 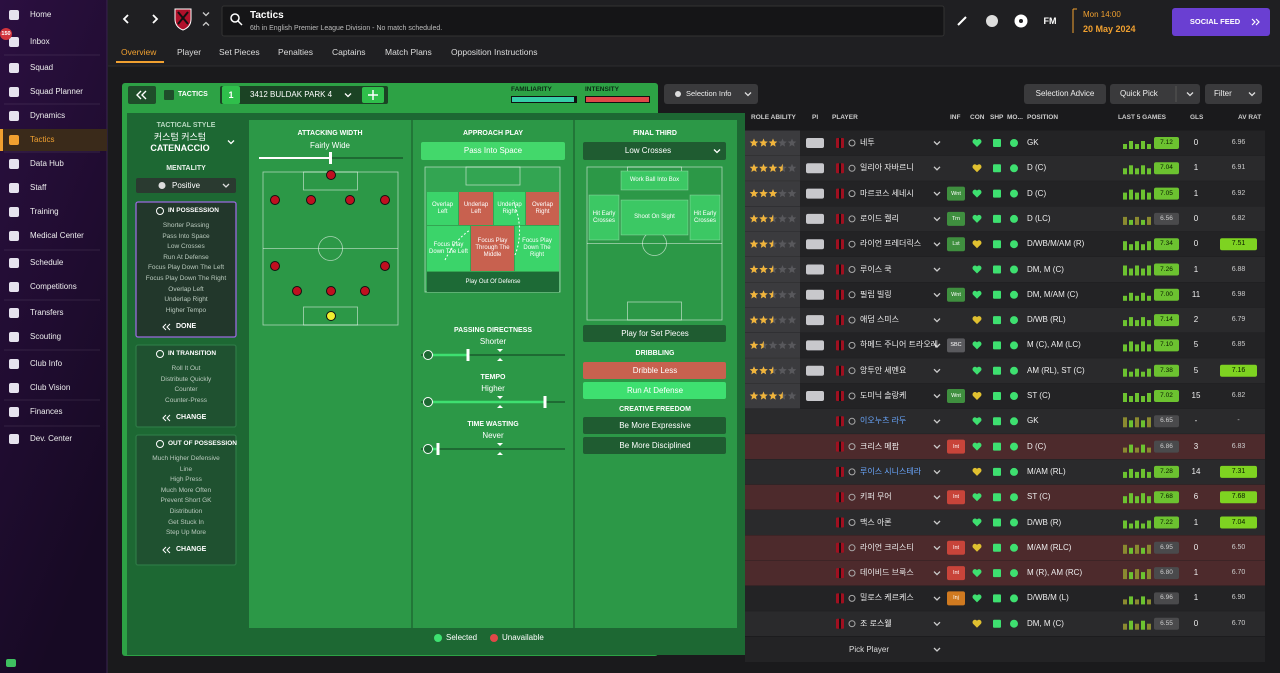 I want to click on tab: Set Pieces, so click(x=239, y=52).